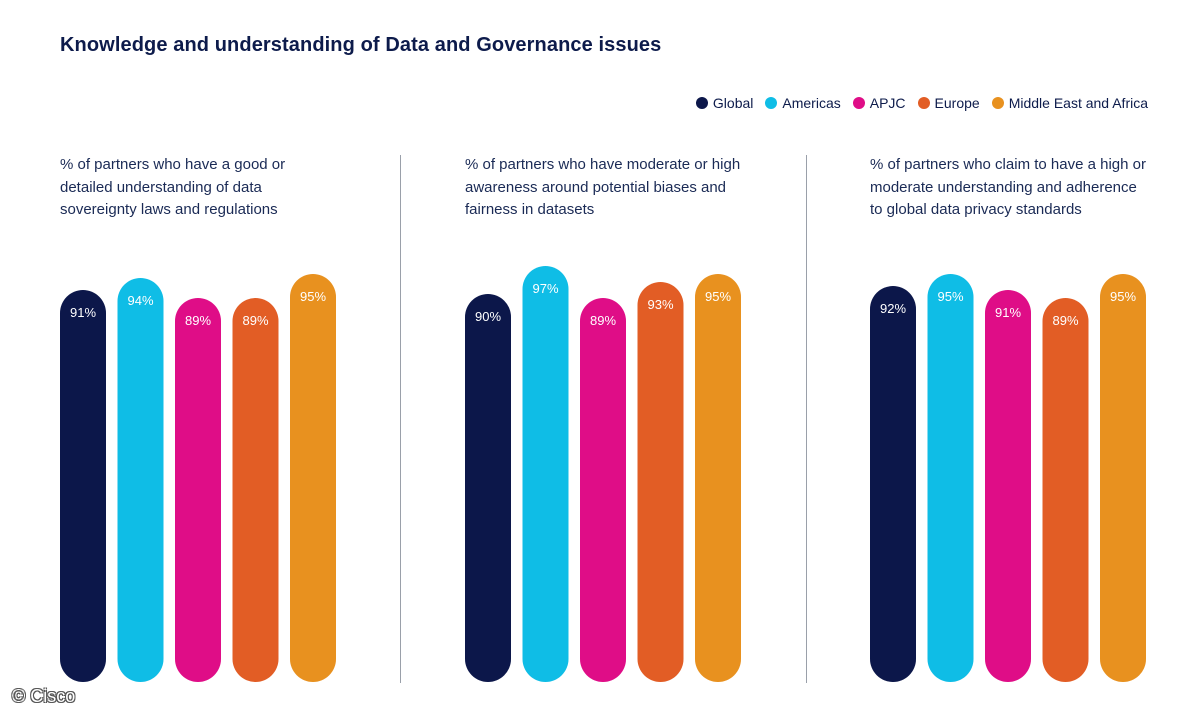 The width and height of the screenshot is (1200, 720). I want to click on legend-swatch-global, so click(701, 103).